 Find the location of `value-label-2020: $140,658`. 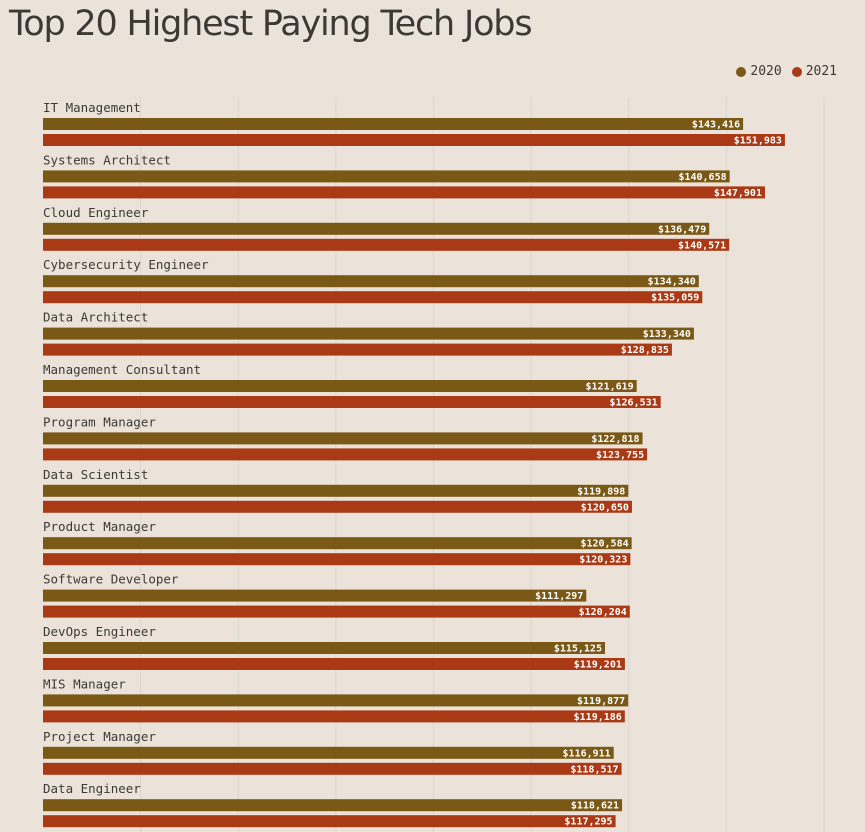

value-label-2020: $140,658 is located at coordinates (702, 177).